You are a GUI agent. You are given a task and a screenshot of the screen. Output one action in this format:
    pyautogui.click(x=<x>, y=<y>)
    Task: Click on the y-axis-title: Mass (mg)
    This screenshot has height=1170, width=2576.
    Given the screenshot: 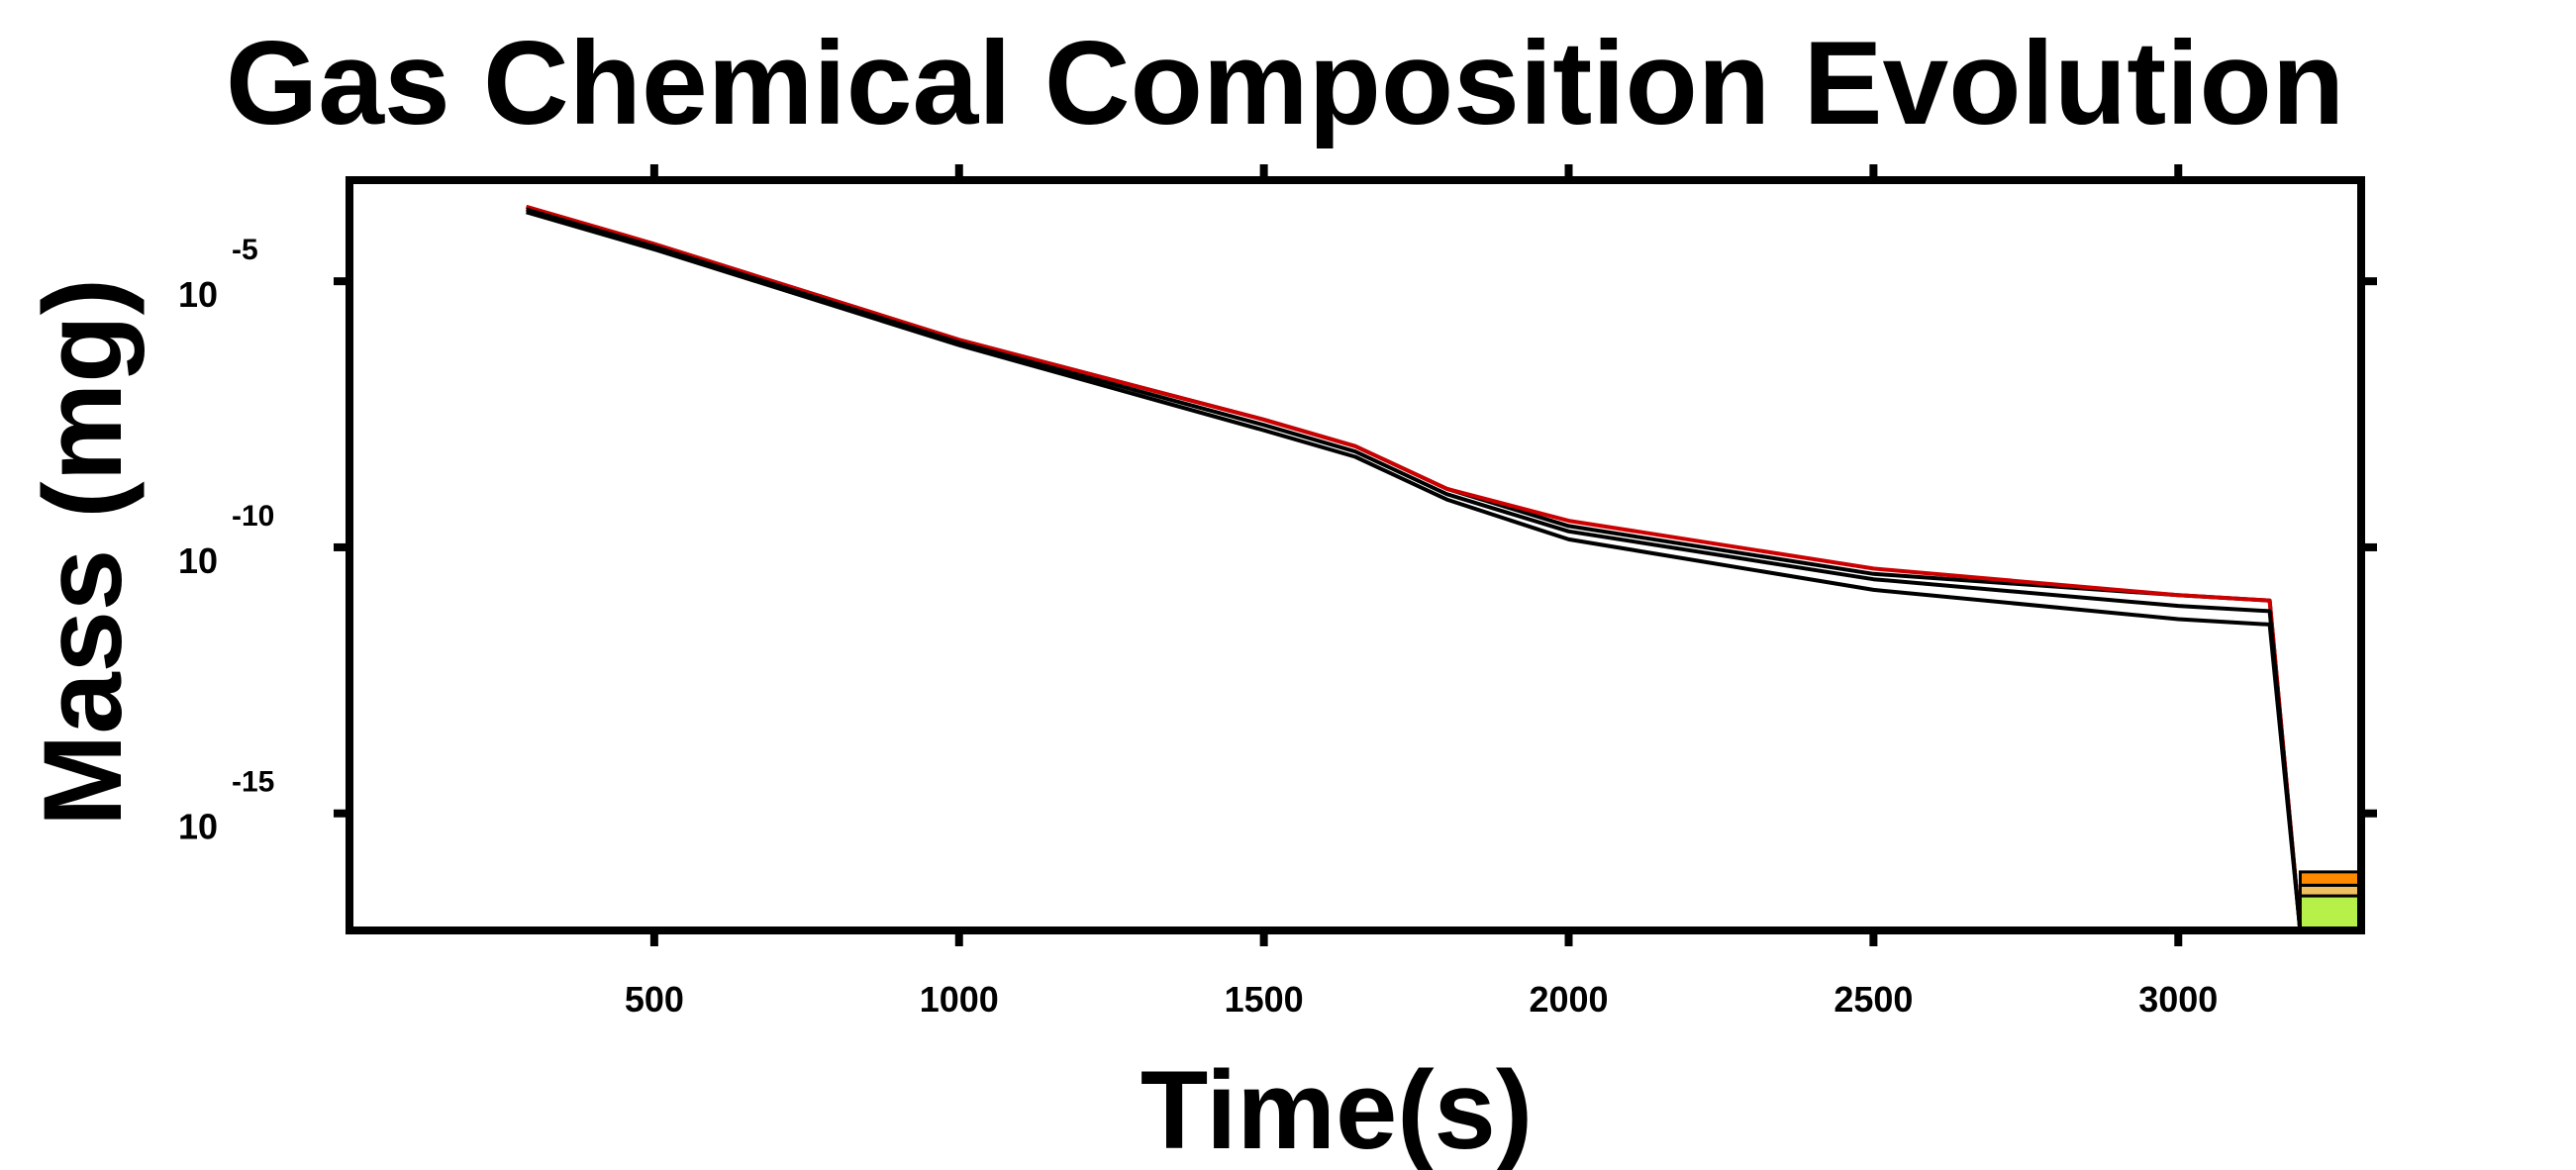 What is the action you would take?
    pyautogui.click(x=83, y=552)
    